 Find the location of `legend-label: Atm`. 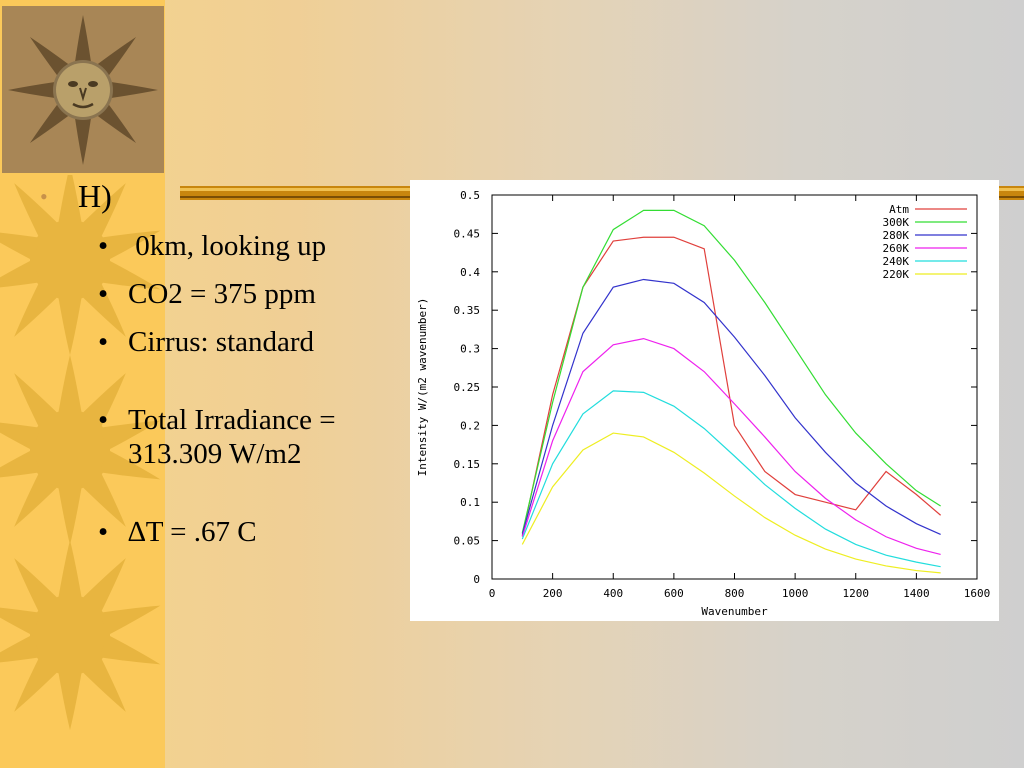

legend-label: Atm is located at coordinates (899, 209).